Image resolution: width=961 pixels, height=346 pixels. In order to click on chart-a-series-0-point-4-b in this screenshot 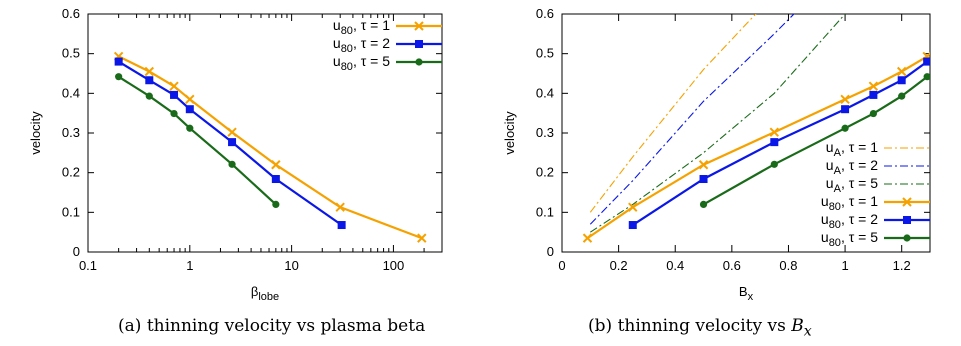, I will do `click(232, 132)`.